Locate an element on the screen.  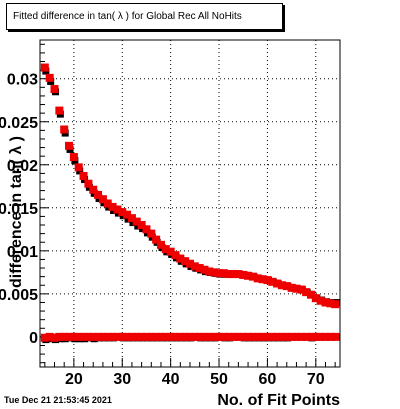
x-axis-title: No. of Fit Points is located at coordinates (278, 400).